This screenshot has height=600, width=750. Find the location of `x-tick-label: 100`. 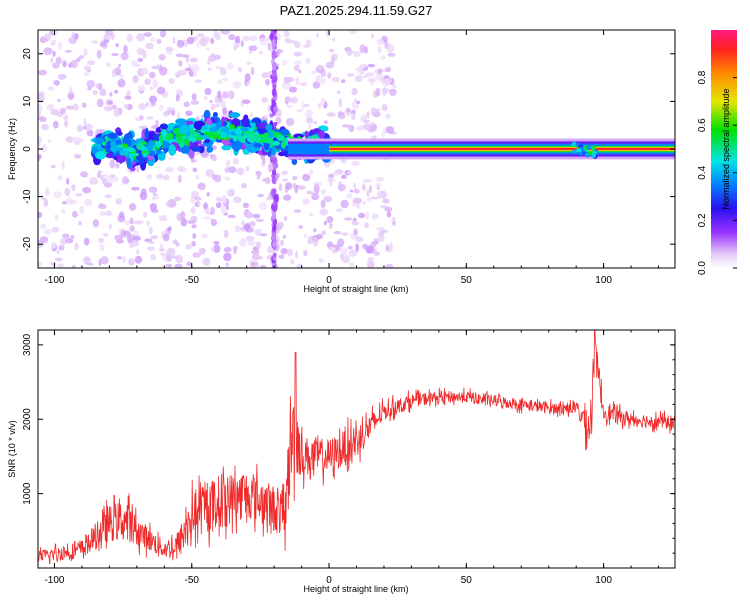

x-tick-label: 100 is located at coordinates (603, 580).